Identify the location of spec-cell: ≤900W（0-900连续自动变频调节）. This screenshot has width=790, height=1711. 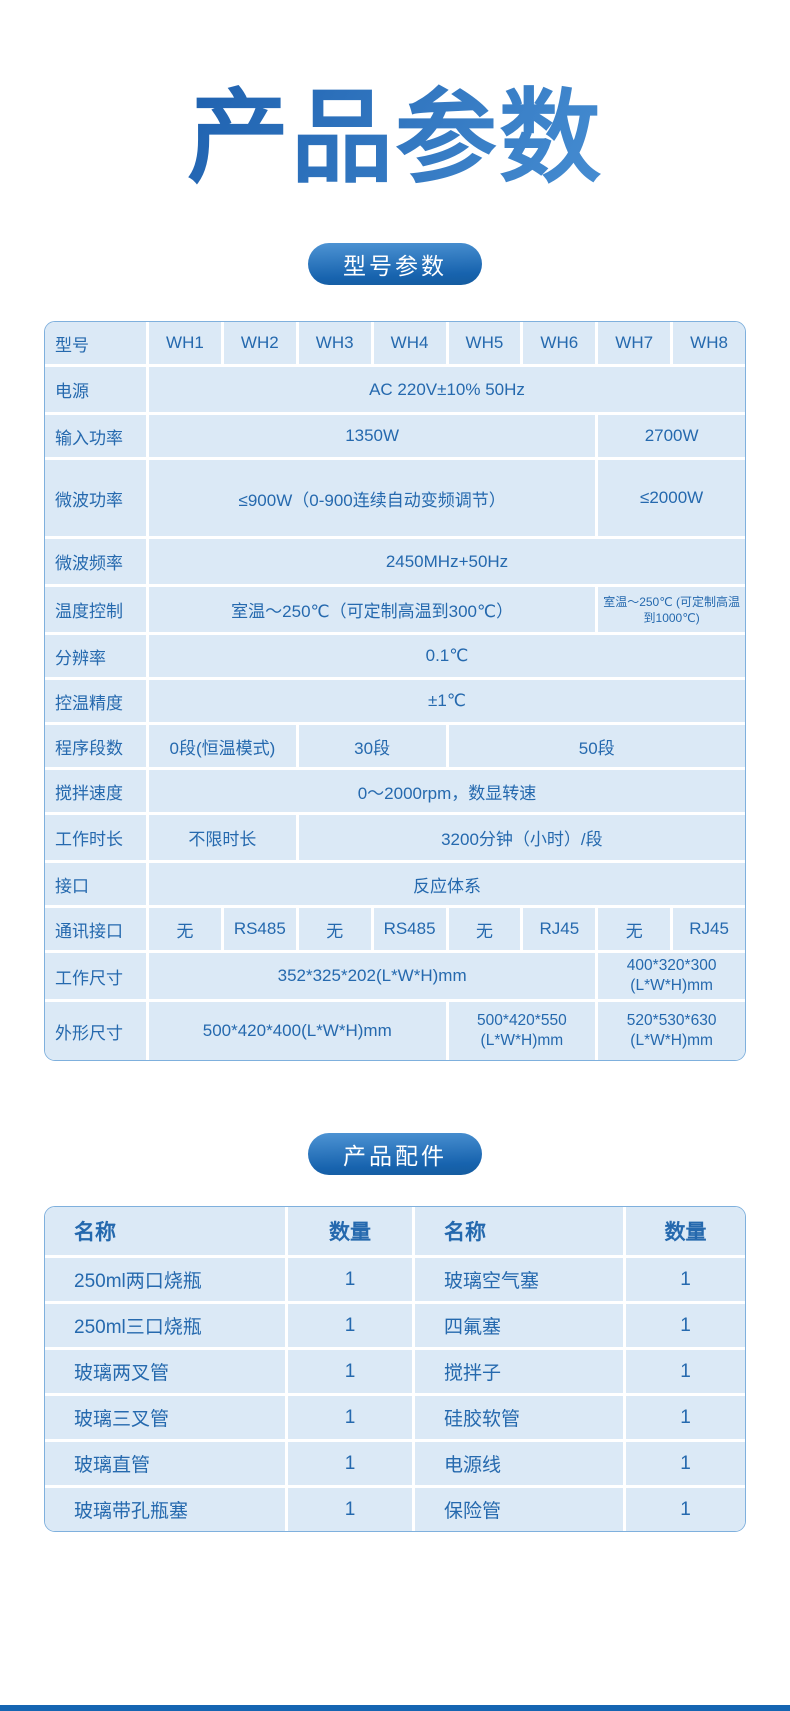
(372, 498).